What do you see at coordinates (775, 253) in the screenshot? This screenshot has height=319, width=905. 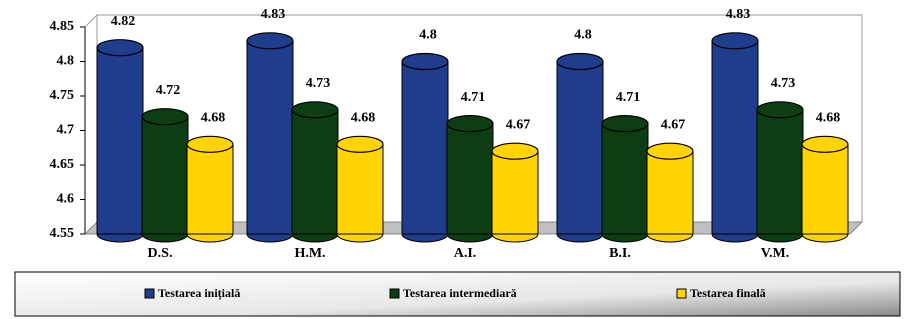 I see `x-tick-label: V.M.` at bounding box center [775, 253].